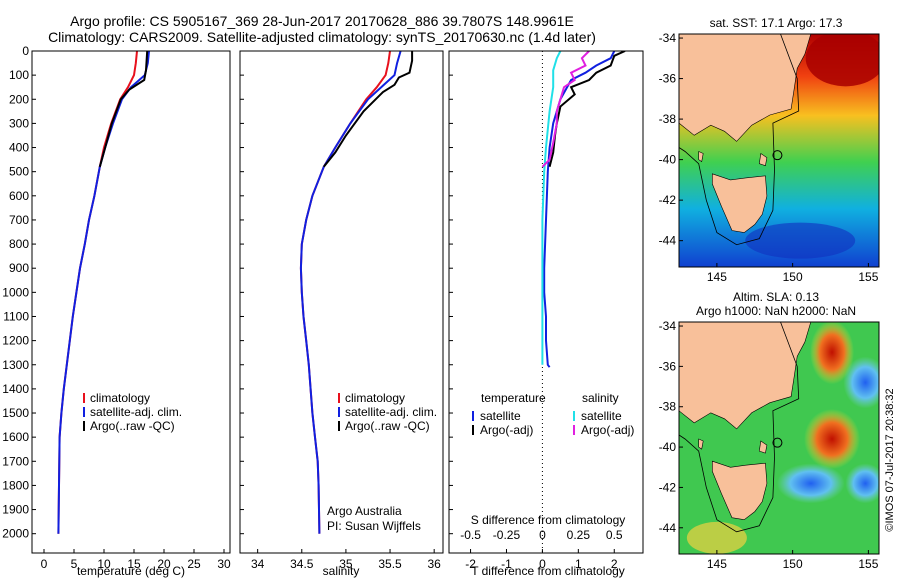 The width and height of the screenshot is (900, 580). I want to click on x-tick-label-2: 10, so click(104, 564).